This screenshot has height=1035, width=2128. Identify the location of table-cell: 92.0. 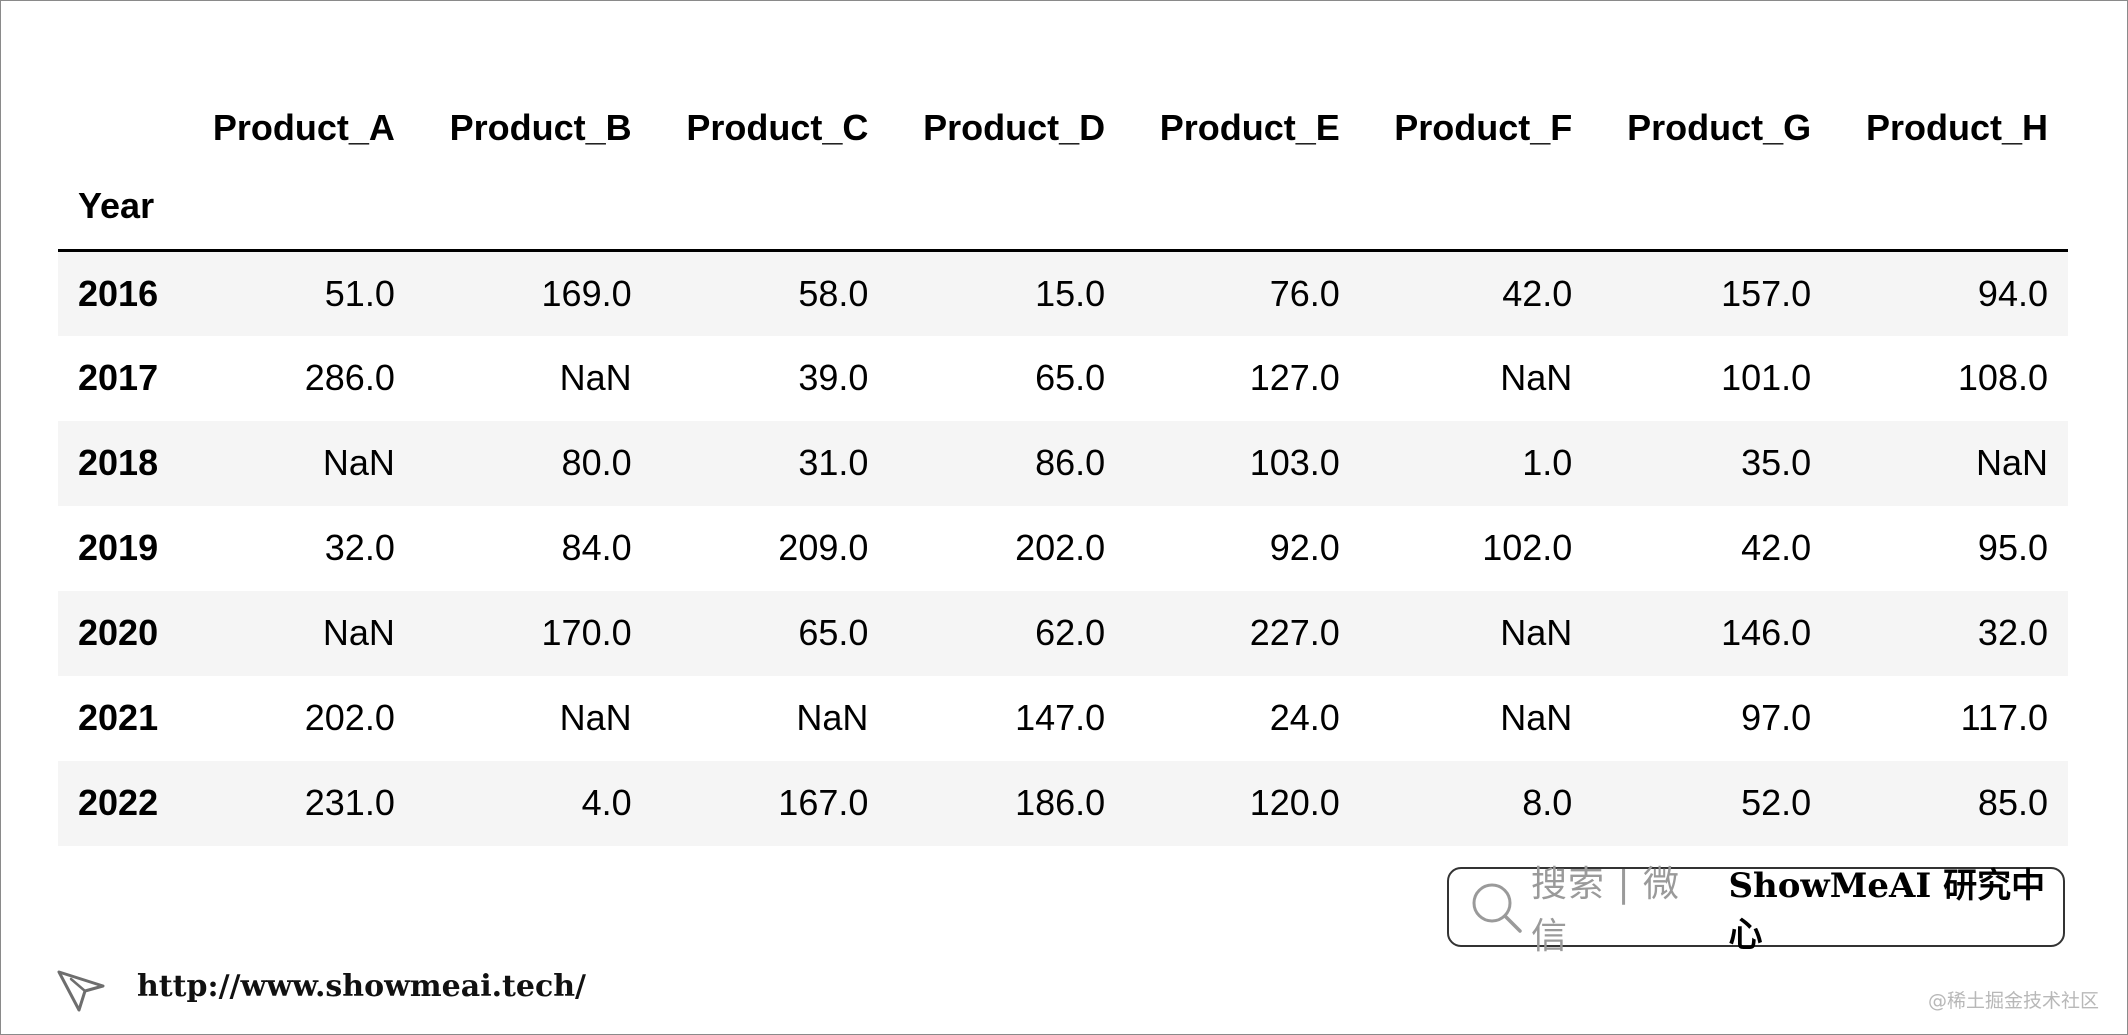
(1304, 547).